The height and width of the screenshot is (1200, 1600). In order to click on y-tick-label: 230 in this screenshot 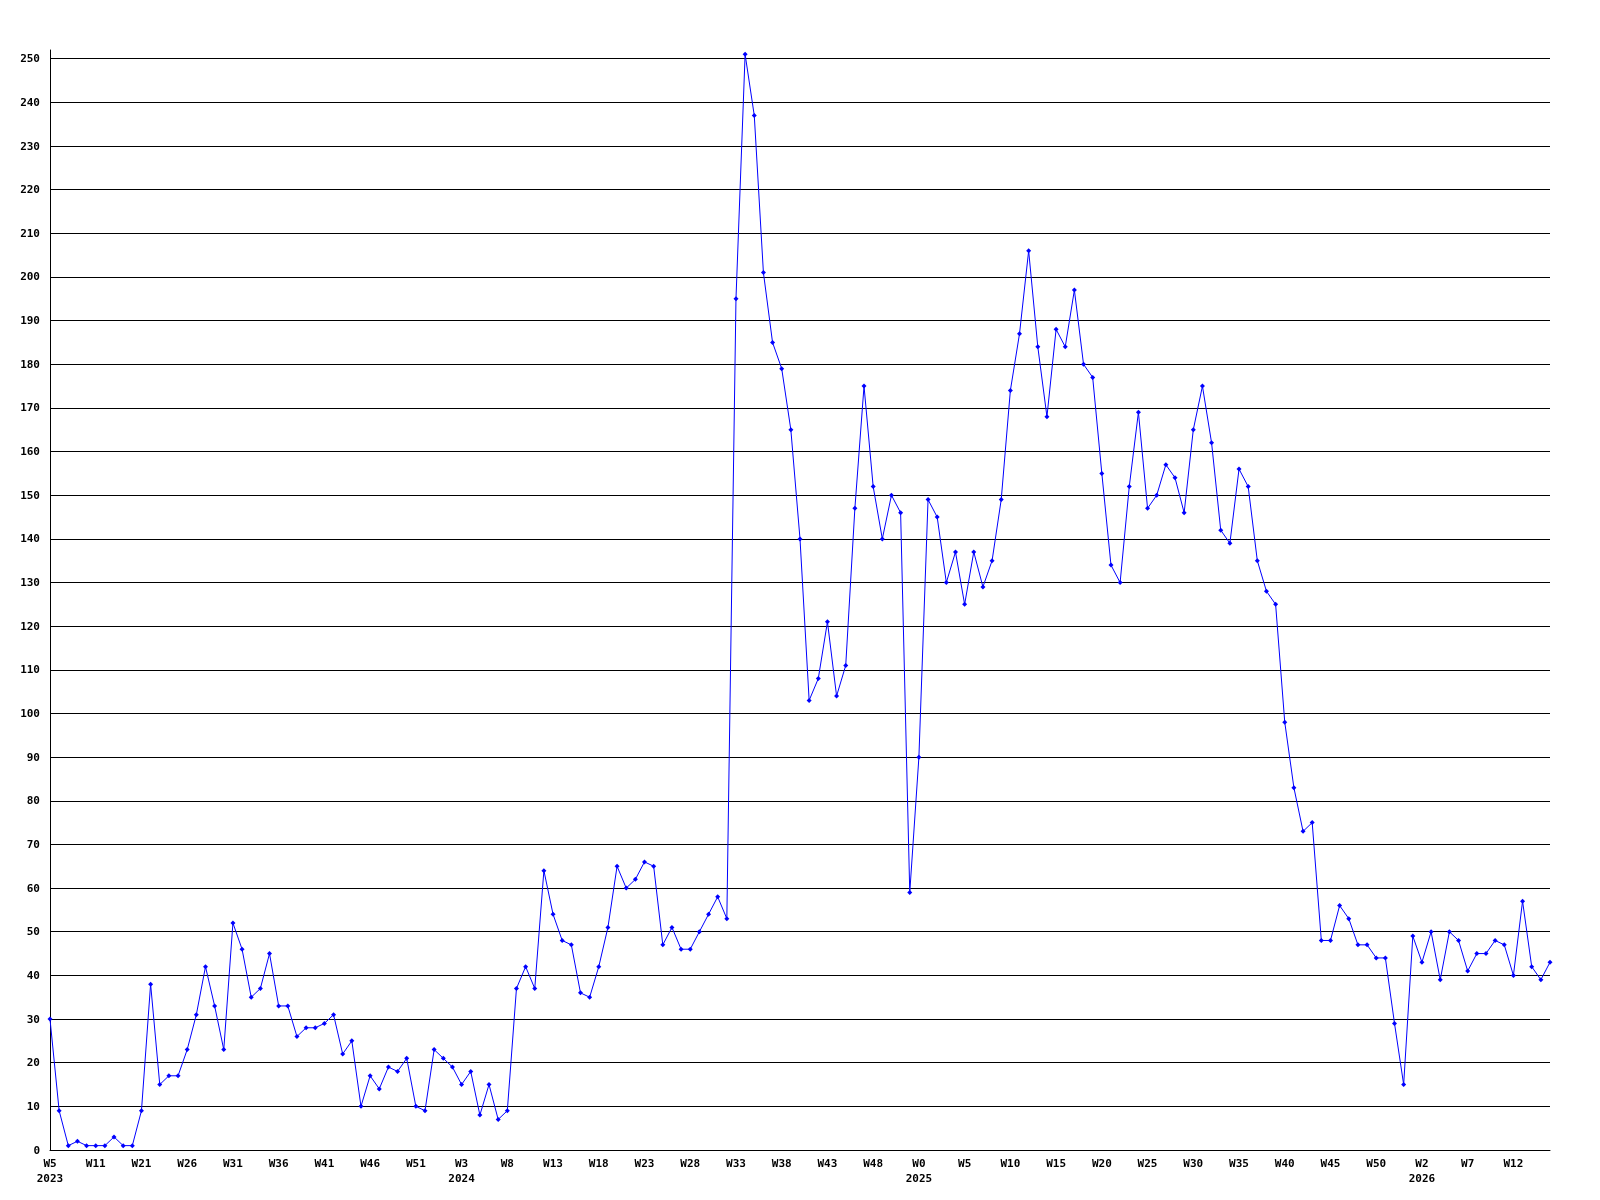, I will do `click(30, 146)`.